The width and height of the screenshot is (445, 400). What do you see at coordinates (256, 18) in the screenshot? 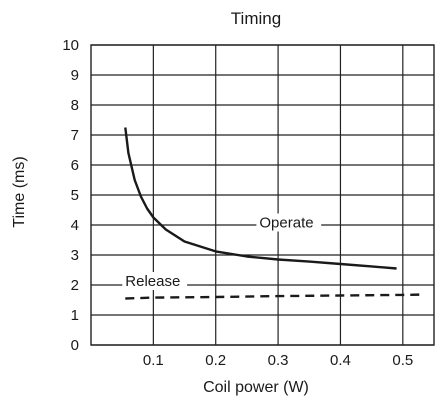
I see `chart-title: Timing` at bounding box center [256, 18].